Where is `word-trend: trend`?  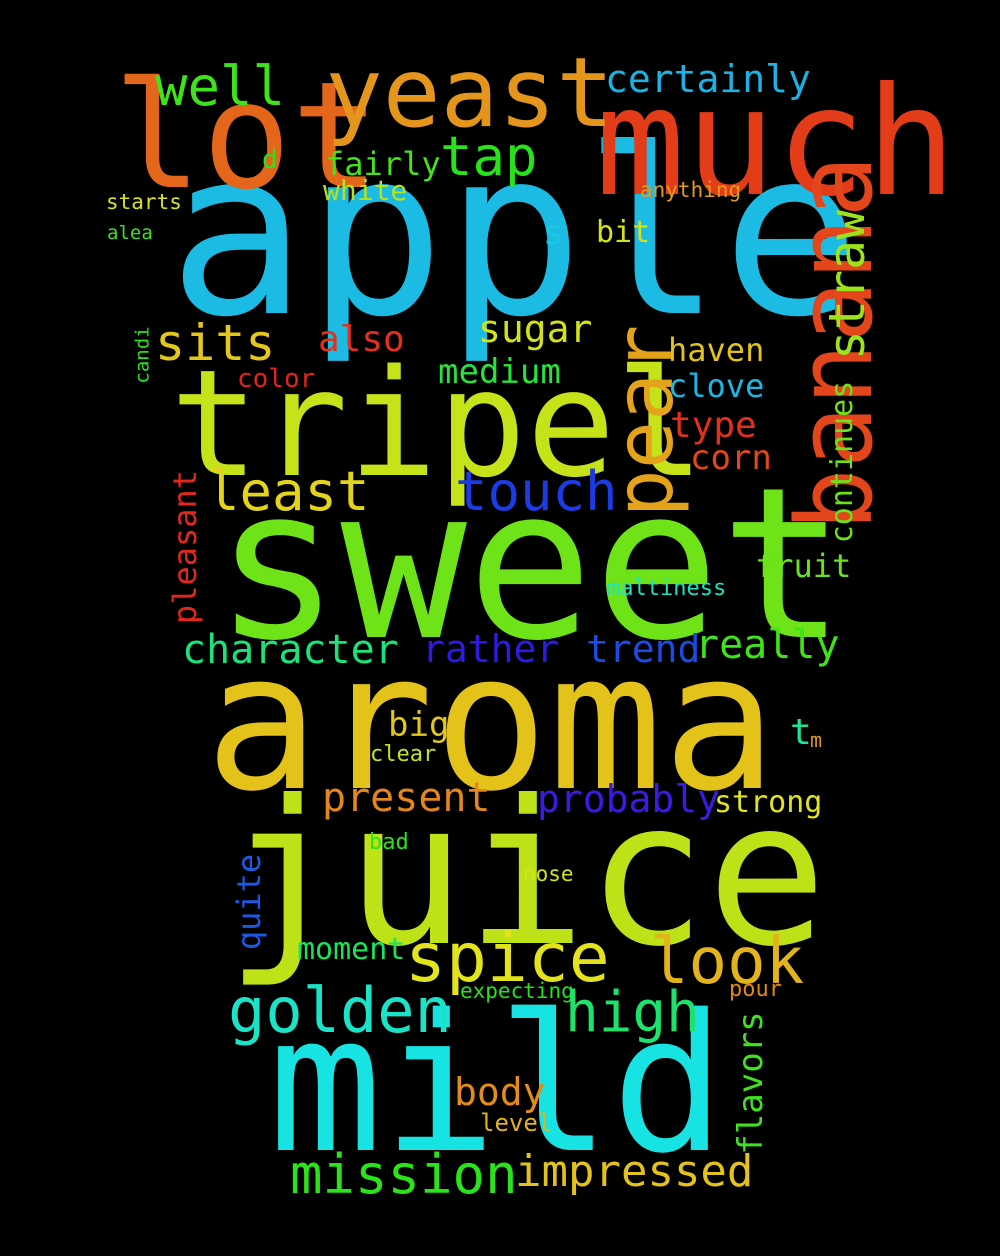
word-trend: trend is located at coordinates (643, 649).